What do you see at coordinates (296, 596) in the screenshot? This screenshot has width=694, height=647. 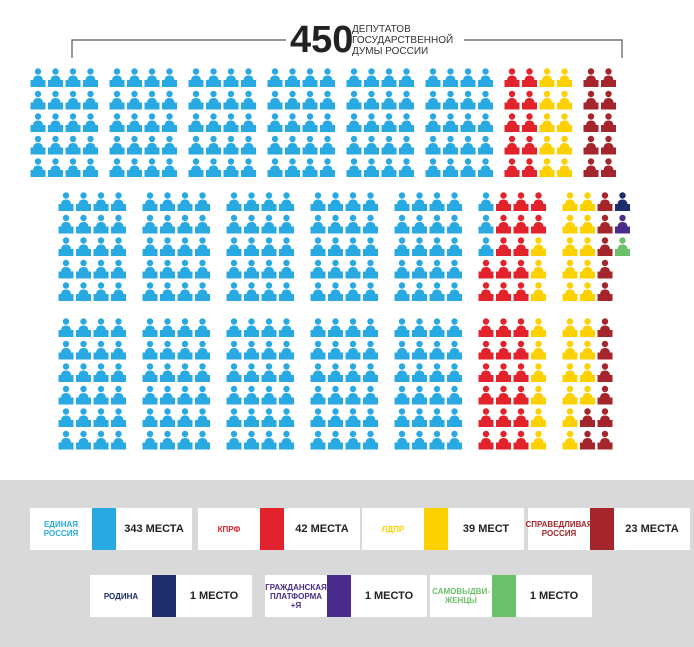 I see `party-logo: ГРАЖДАНСКАЯ ПЛАТФОРМА +Я` at bounding box center [296, 596].